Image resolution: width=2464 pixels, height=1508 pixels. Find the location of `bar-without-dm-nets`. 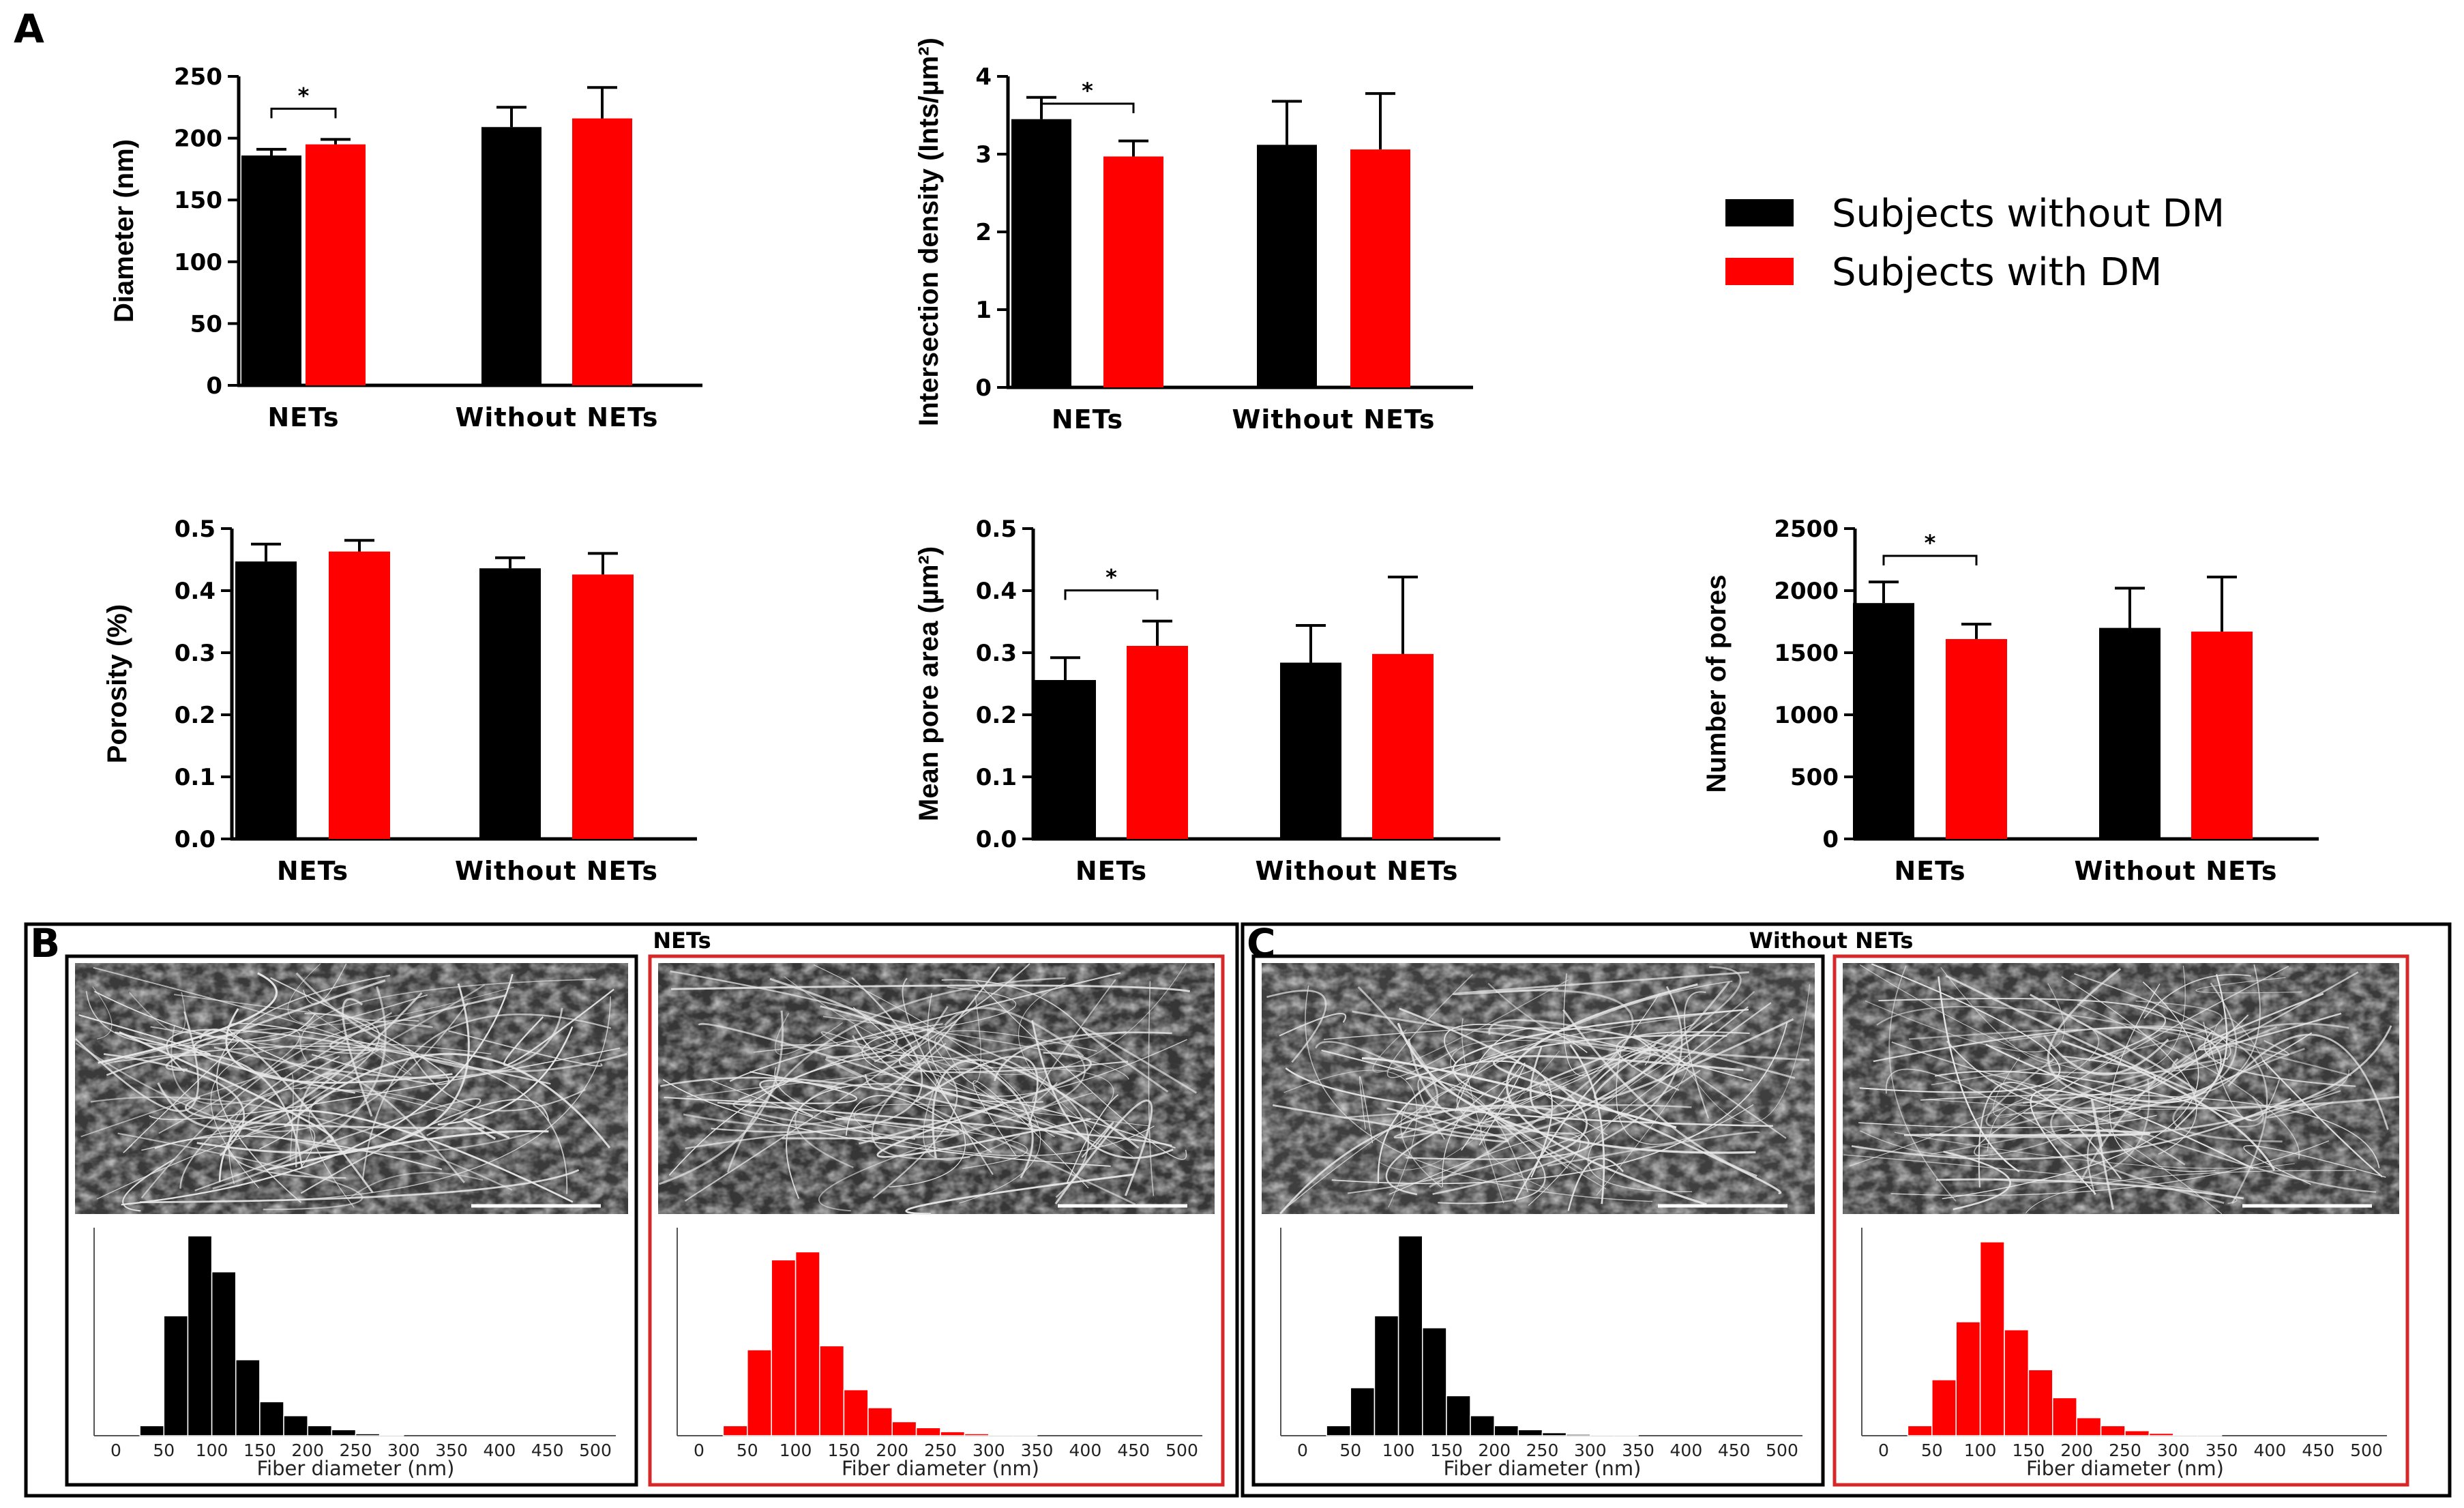

bar-without-dm-nets is located at coordinates (1883, 721).